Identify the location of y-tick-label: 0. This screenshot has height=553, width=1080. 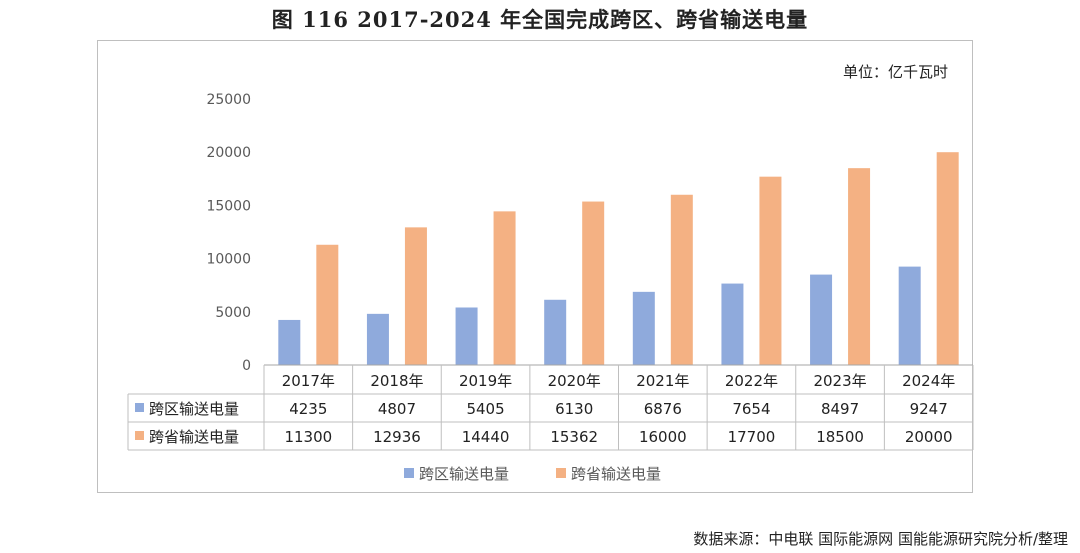
(246, 366).